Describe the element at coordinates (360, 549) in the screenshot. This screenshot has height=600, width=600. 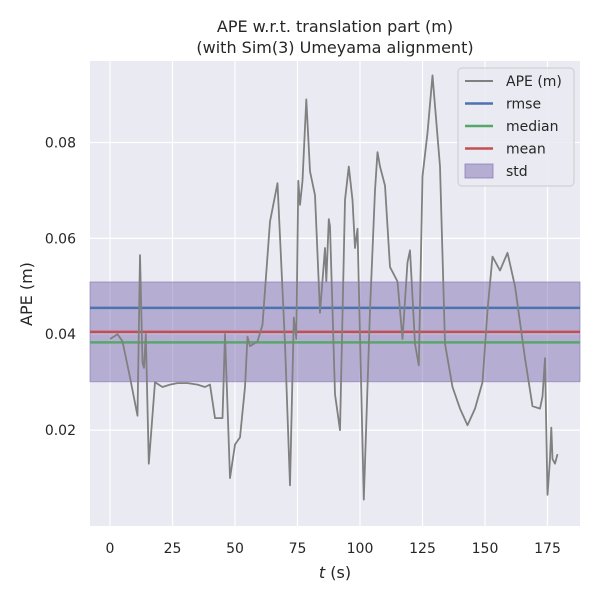
I see `x-tick-label: 100` at that location.